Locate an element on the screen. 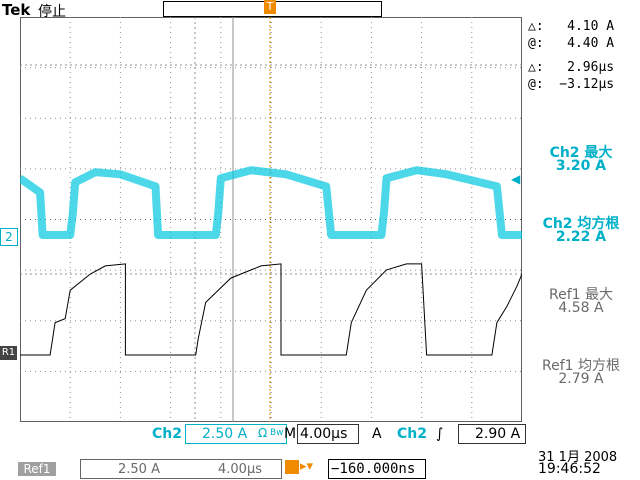 Image resolution: width=640 pixels, height=480 pixels. timebase-box is located at coordinates (328, 434).